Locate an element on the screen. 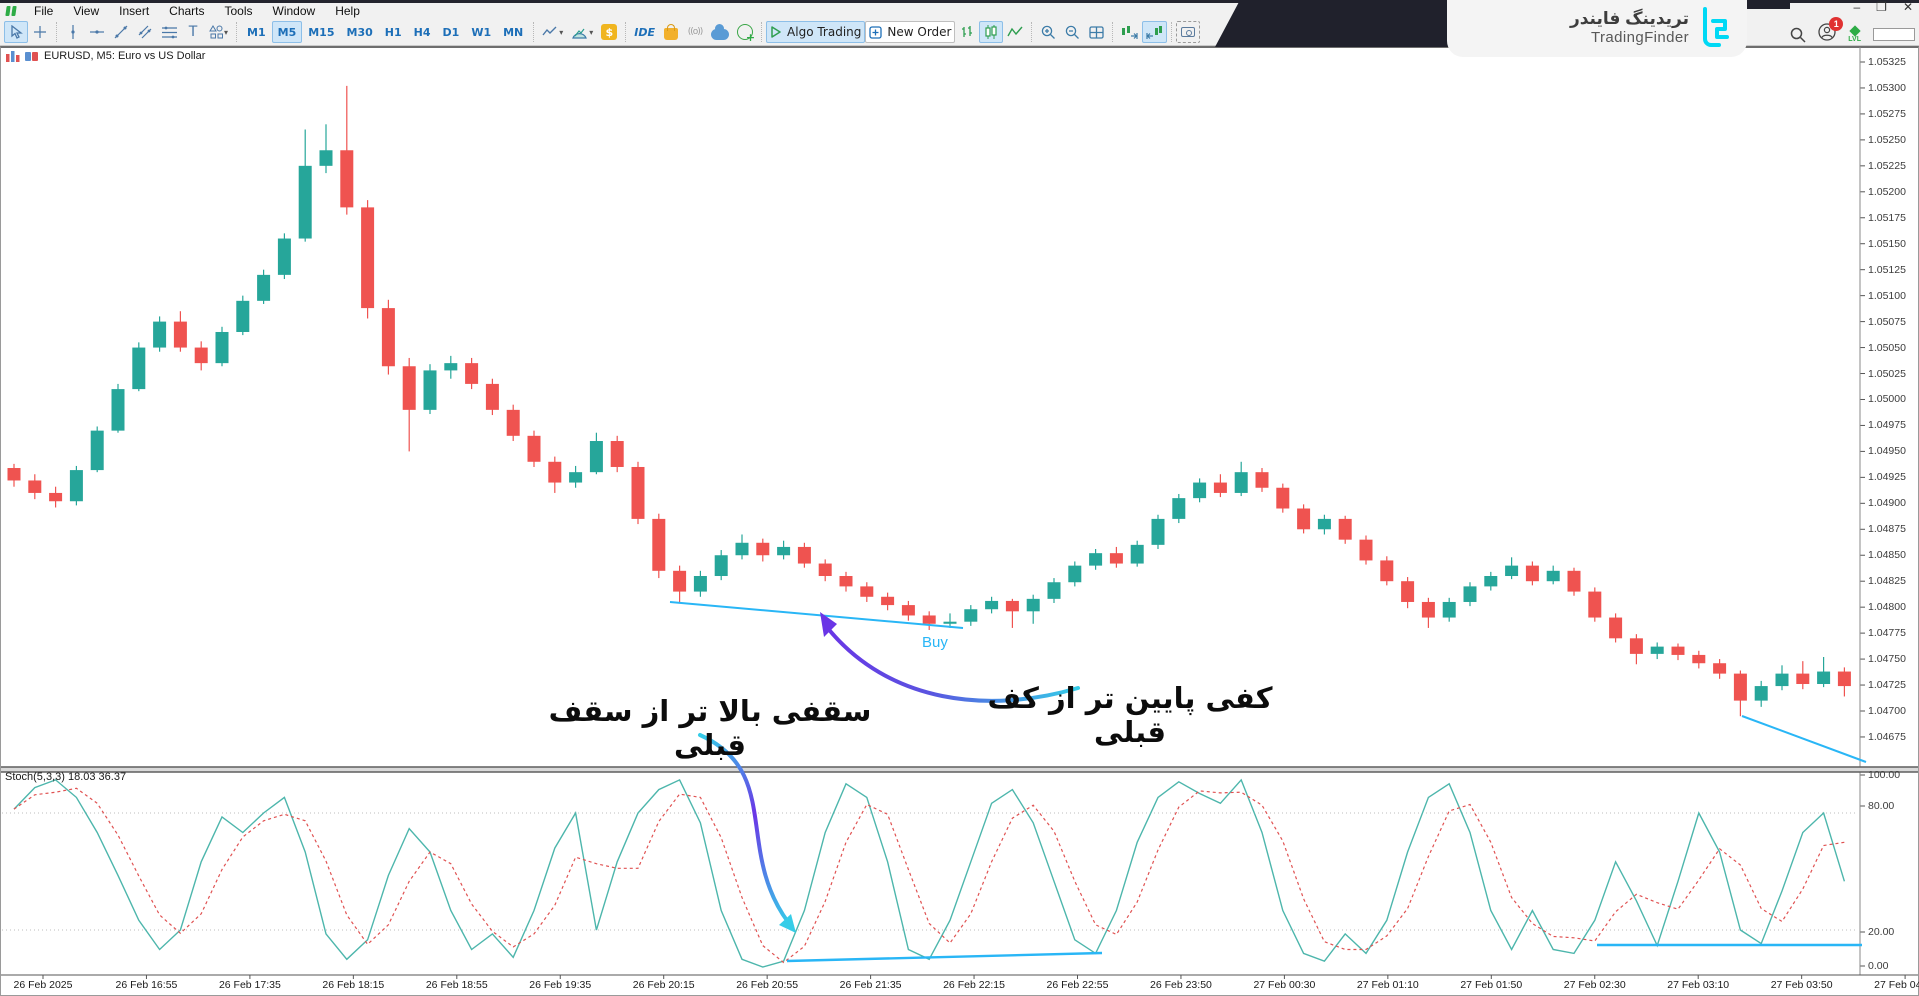 The width and height of the screenshot is (1919, 996). timeframe-mn: MN is located at coordinates (513, 32).